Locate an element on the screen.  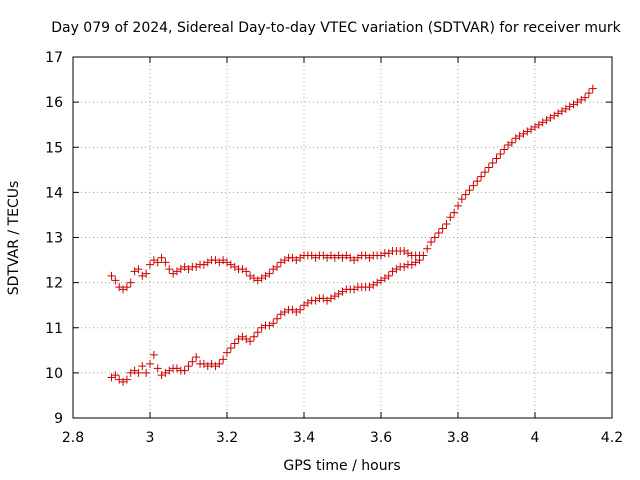
x-tick-label: 3.4 is located at coordinates (304, 438).